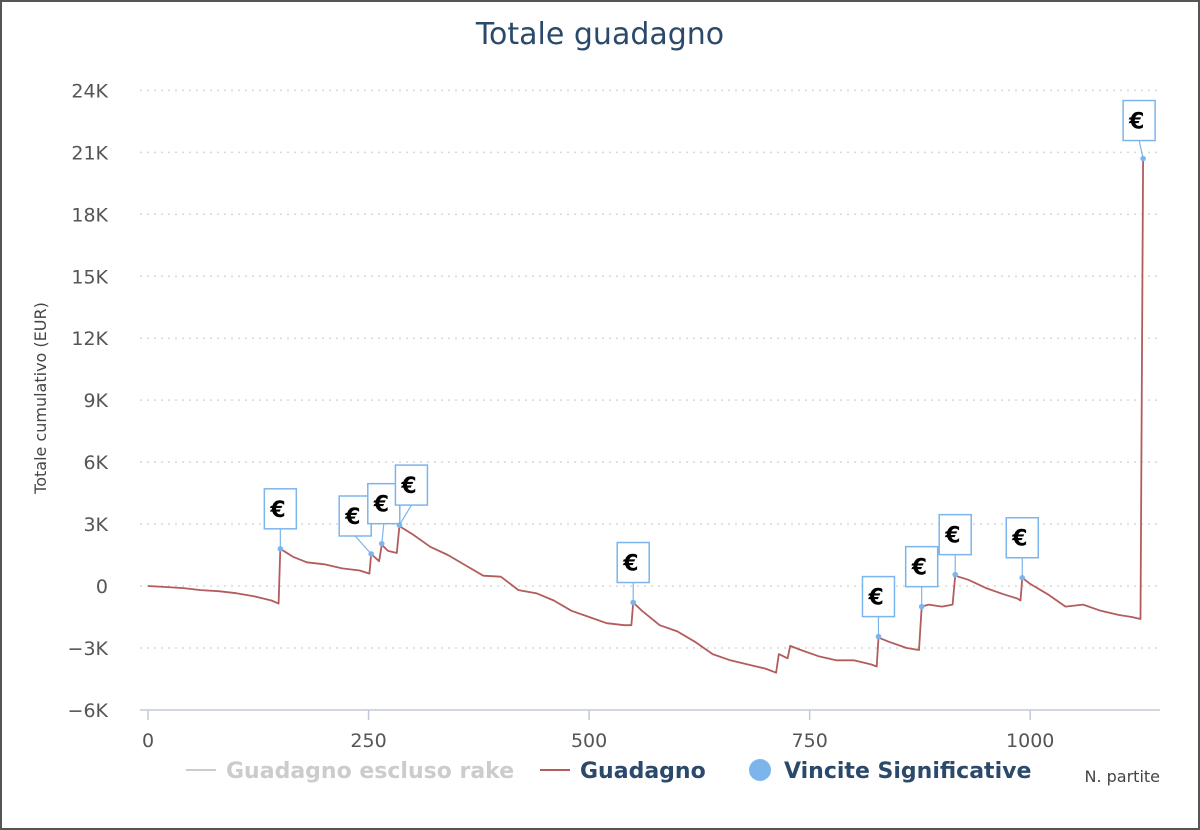  What do you see at coordinates (89, 215) in the screenshot?
I see `y-tick-label: 18K` at bounding box center [89, 215].